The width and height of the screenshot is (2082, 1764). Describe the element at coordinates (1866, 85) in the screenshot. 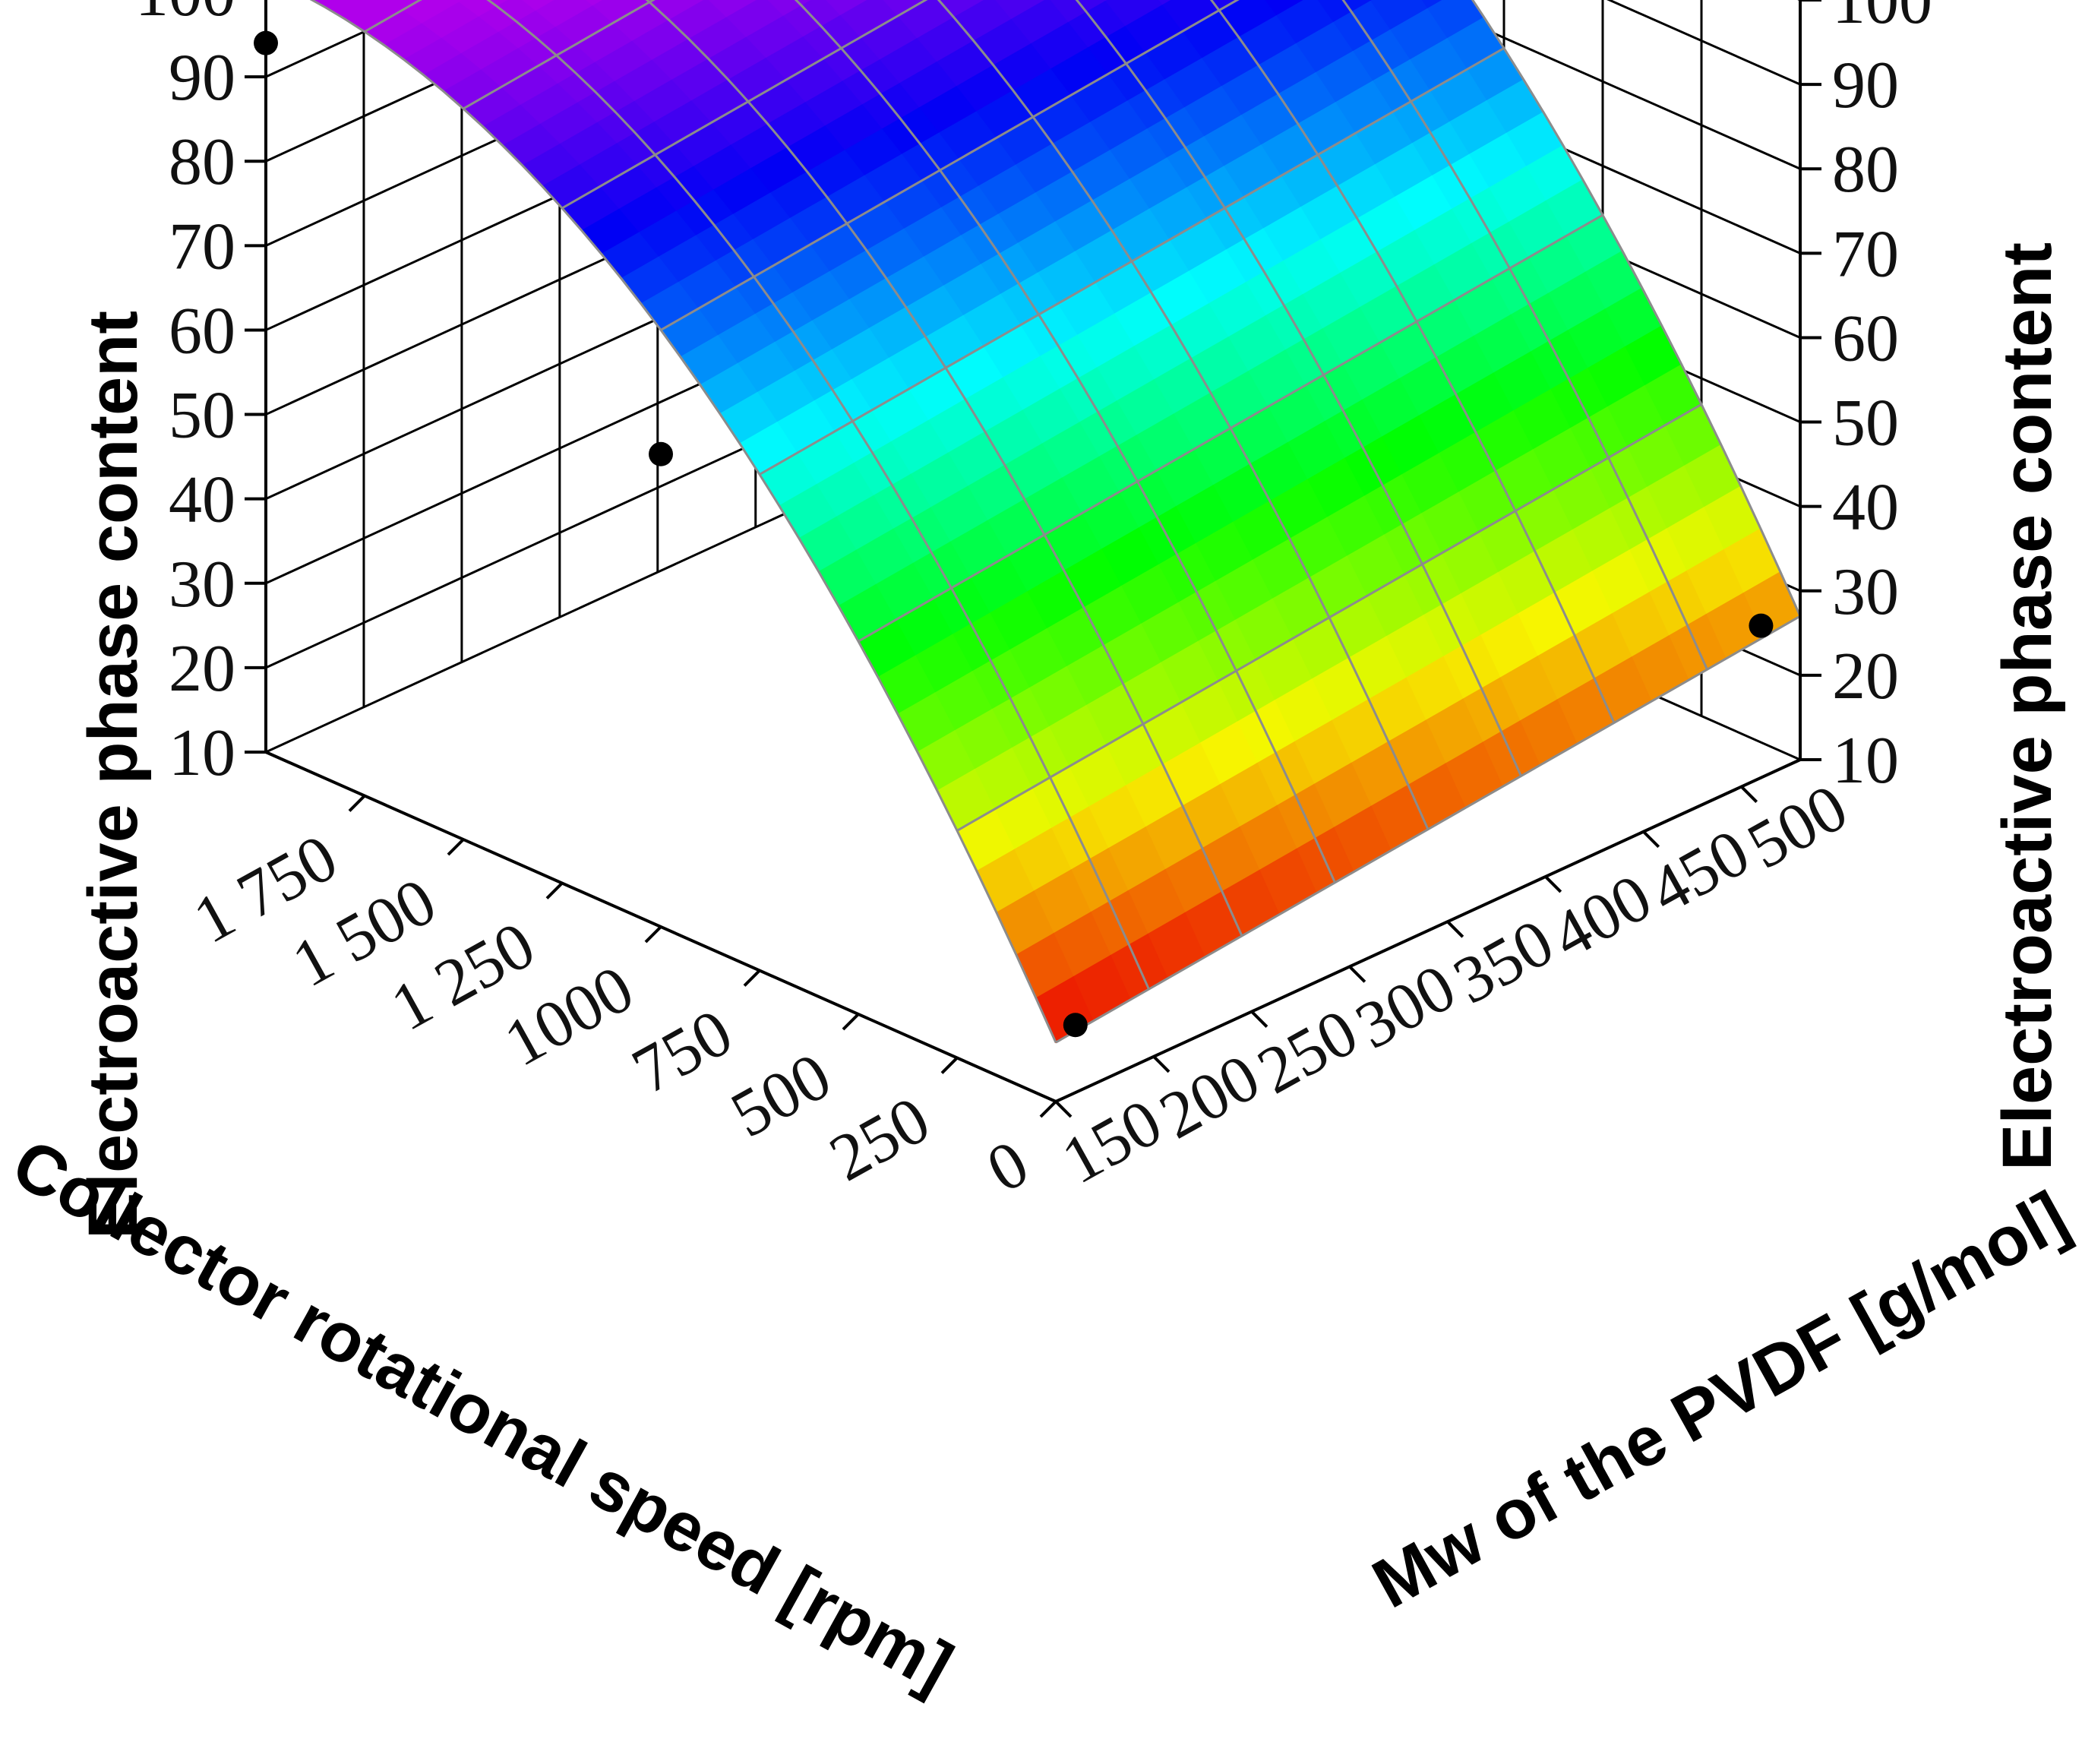

I see `z-tick-label-right: 90` at that location.